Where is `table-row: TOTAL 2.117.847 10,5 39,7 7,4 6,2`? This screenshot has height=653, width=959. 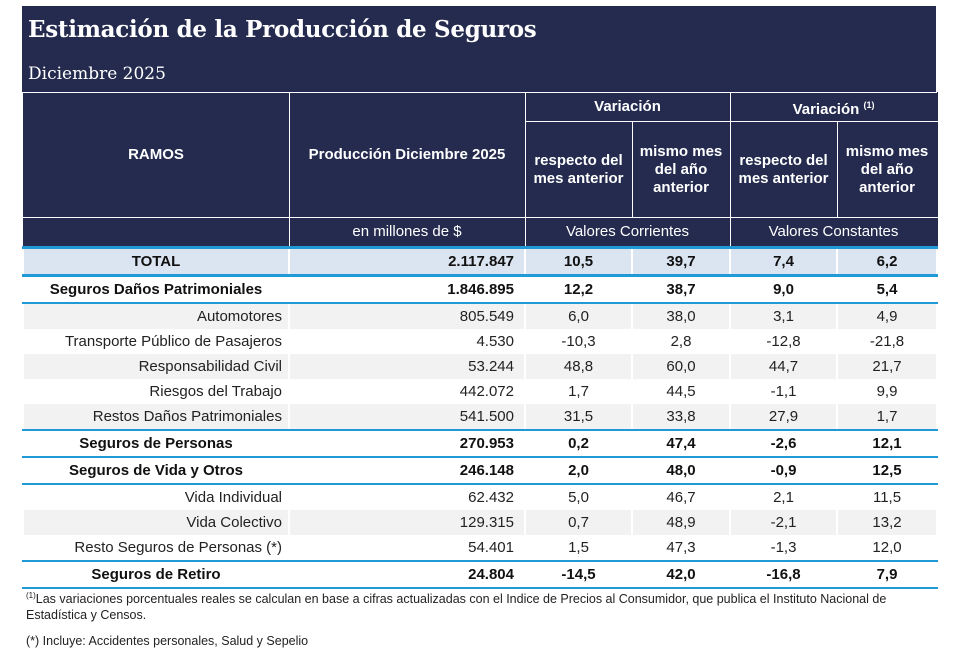 table-row: TOTAL 2.117.847 10,5 39,7 7,4 6,2 is located at coordinates (480, 261).